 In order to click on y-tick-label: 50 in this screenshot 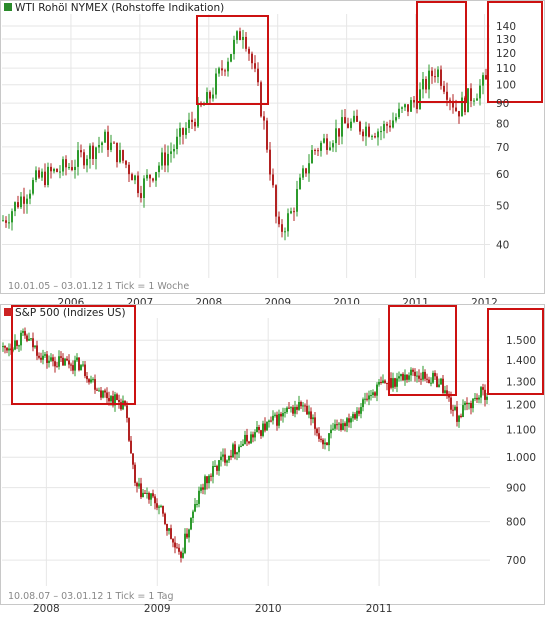, I will do `click(502, 207)`.